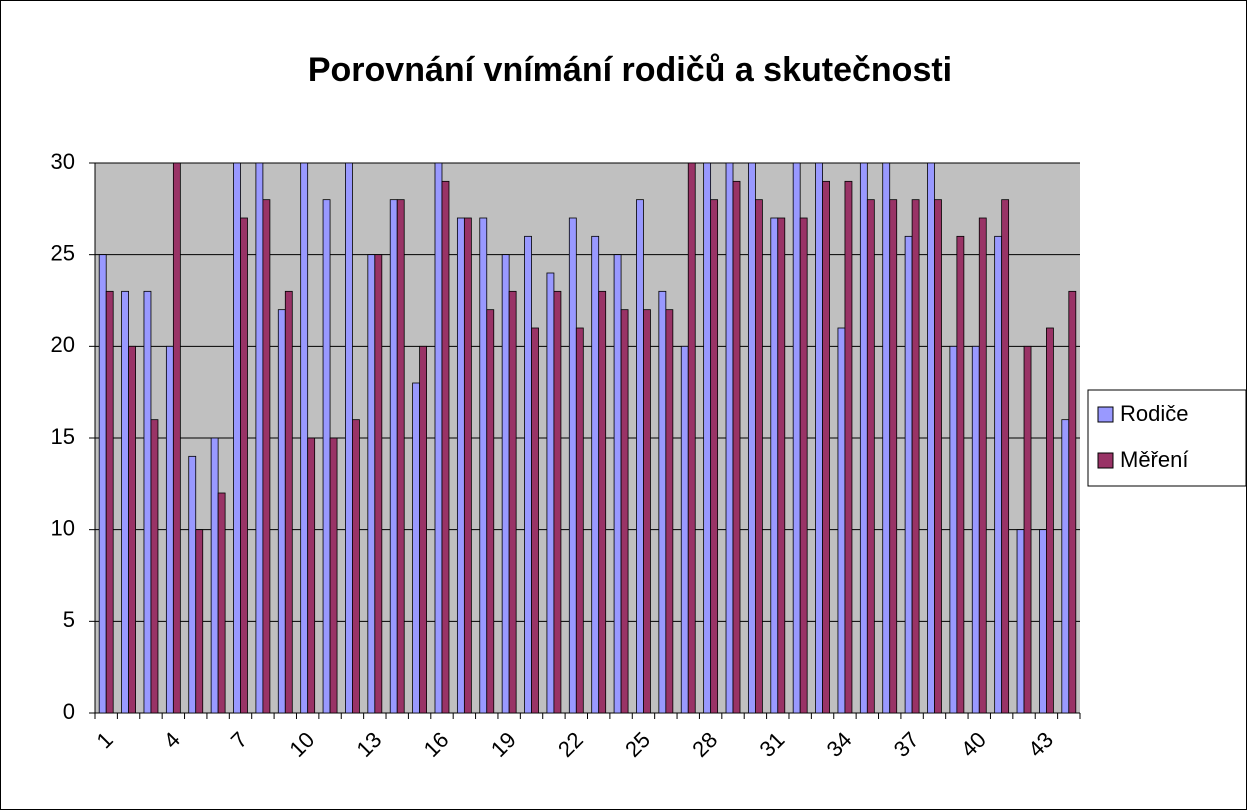 This screenshot has height=811, width=1248. Describe the element at coordinates (63, 161) in the screenshot. I see `y-tick-label: 30` at that location.